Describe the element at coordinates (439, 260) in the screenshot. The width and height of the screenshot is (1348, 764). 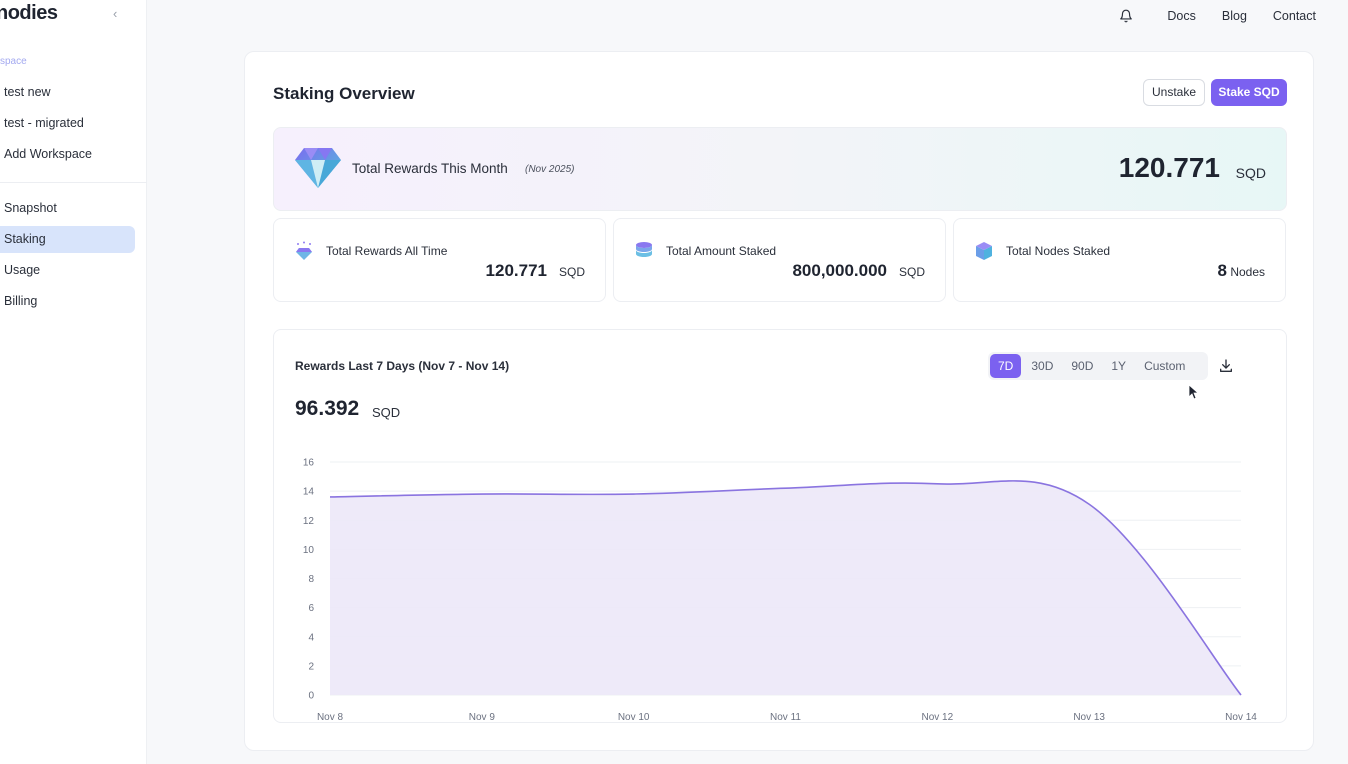
I see `stat-card-total-rewards: Total Rewards All Time 120.771 SQD` at that location.